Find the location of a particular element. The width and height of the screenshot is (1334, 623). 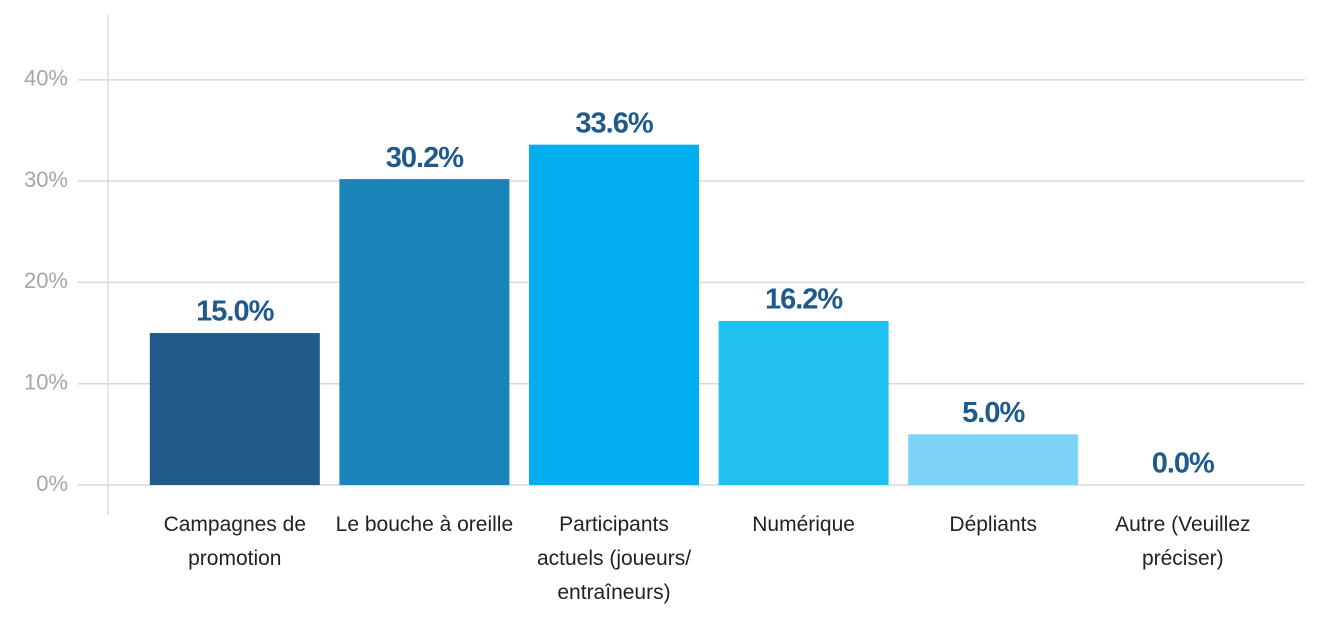

value-label: 33.6% is located at coordinates (614, 123).